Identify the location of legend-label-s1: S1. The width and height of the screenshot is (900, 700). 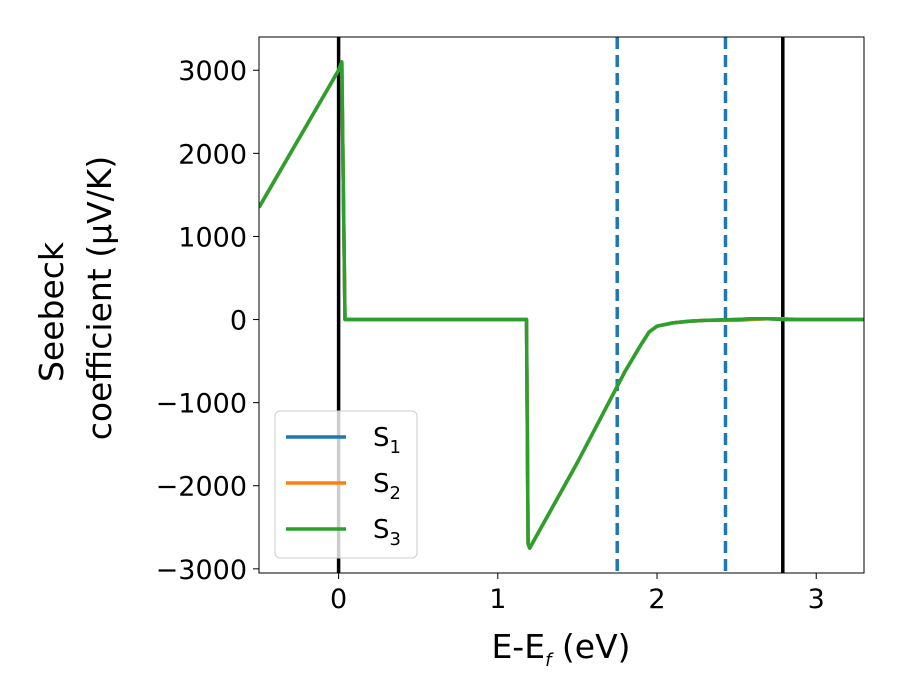
(387, 440).